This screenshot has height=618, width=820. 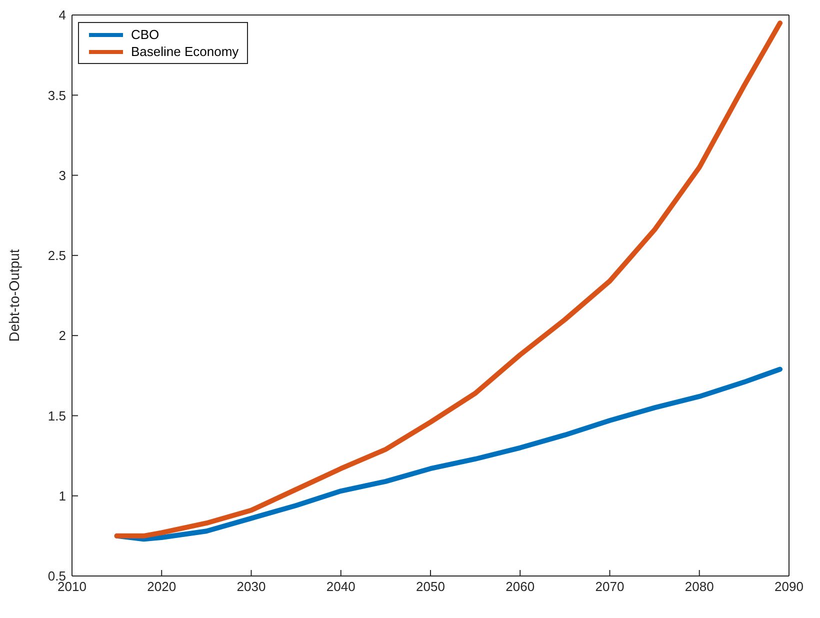 What do you see at coordinates (520, 586) in the screenshot?
I see `x-tick-label: 2060` at bounding box center [520, 586].